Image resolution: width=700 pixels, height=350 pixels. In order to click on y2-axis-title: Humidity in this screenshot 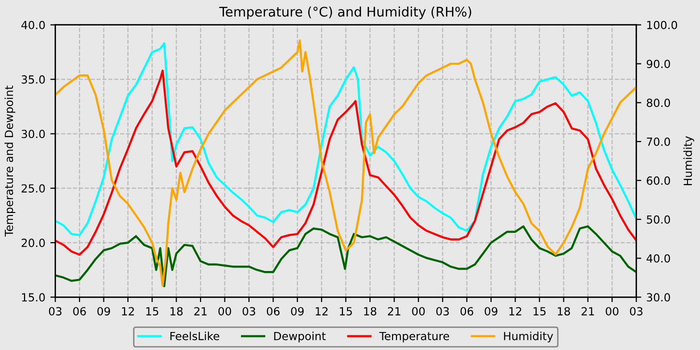, I will do `click(688, 161)`.